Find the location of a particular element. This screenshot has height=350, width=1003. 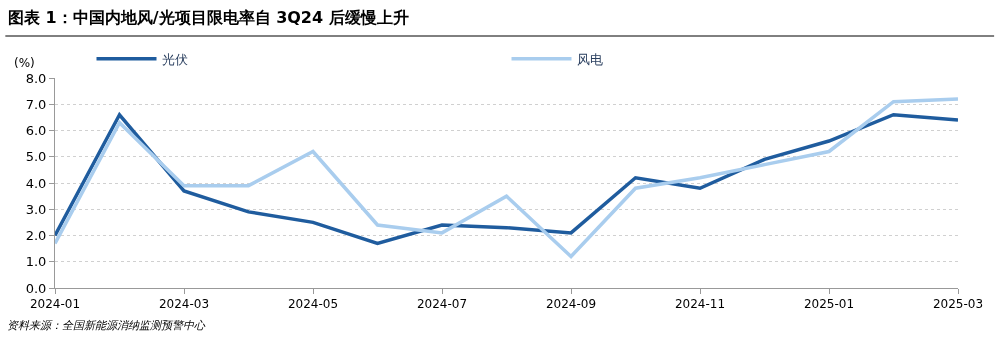

x-tick-label: 2024-03 is located at coordinates (184, 304).